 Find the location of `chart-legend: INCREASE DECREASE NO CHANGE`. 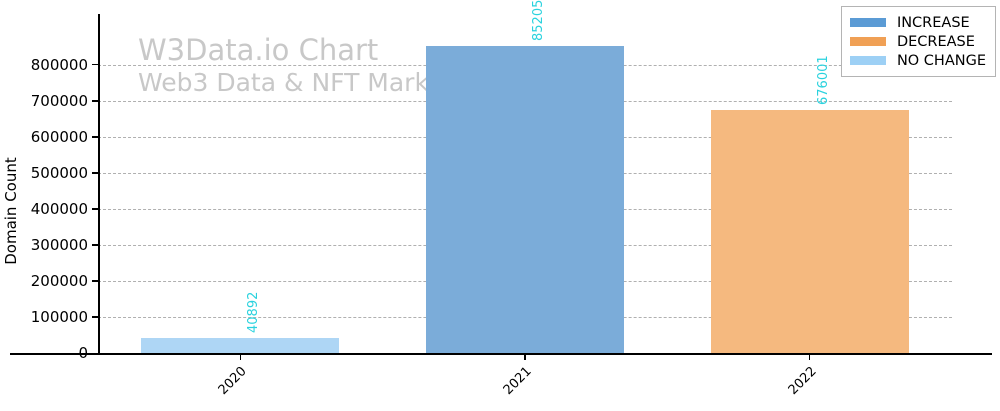

chart-legend: INCREASE DECREASE NO CHANGE is located at coordinates (918, 41).